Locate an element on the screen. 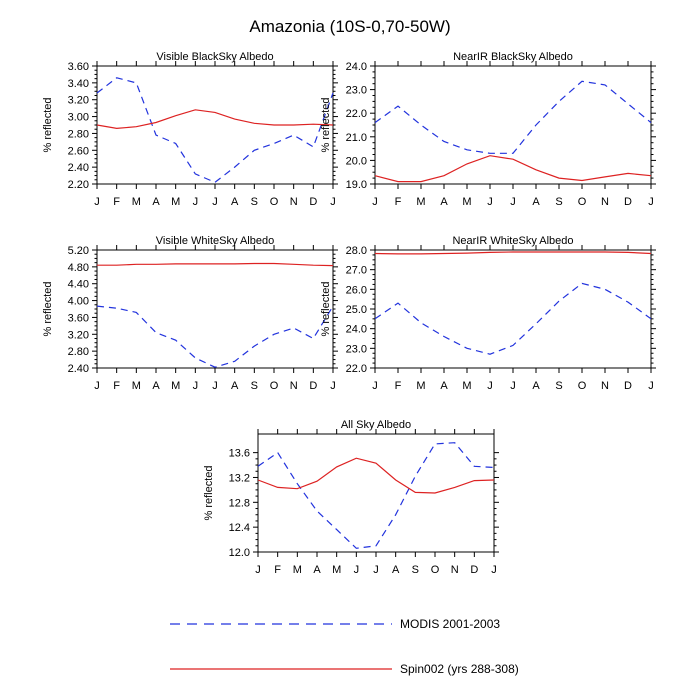 This screenshot has height=700, width=700. y-tick-label: 3.60 is located at coordinates (78, 67).